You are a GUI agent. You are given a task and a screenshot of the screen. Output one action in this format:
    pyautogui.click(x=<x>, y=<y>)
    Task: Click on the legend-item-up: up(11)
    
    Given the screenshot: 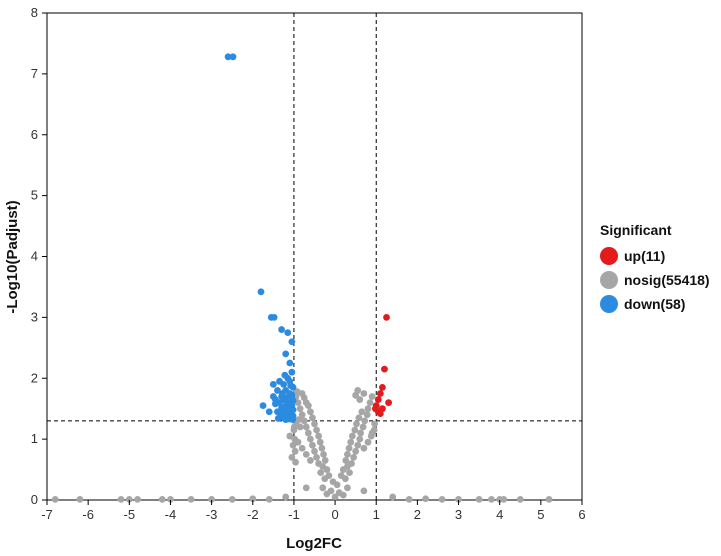 What is the action you would take?
    pyautogui.click(x=655, y=256)
    